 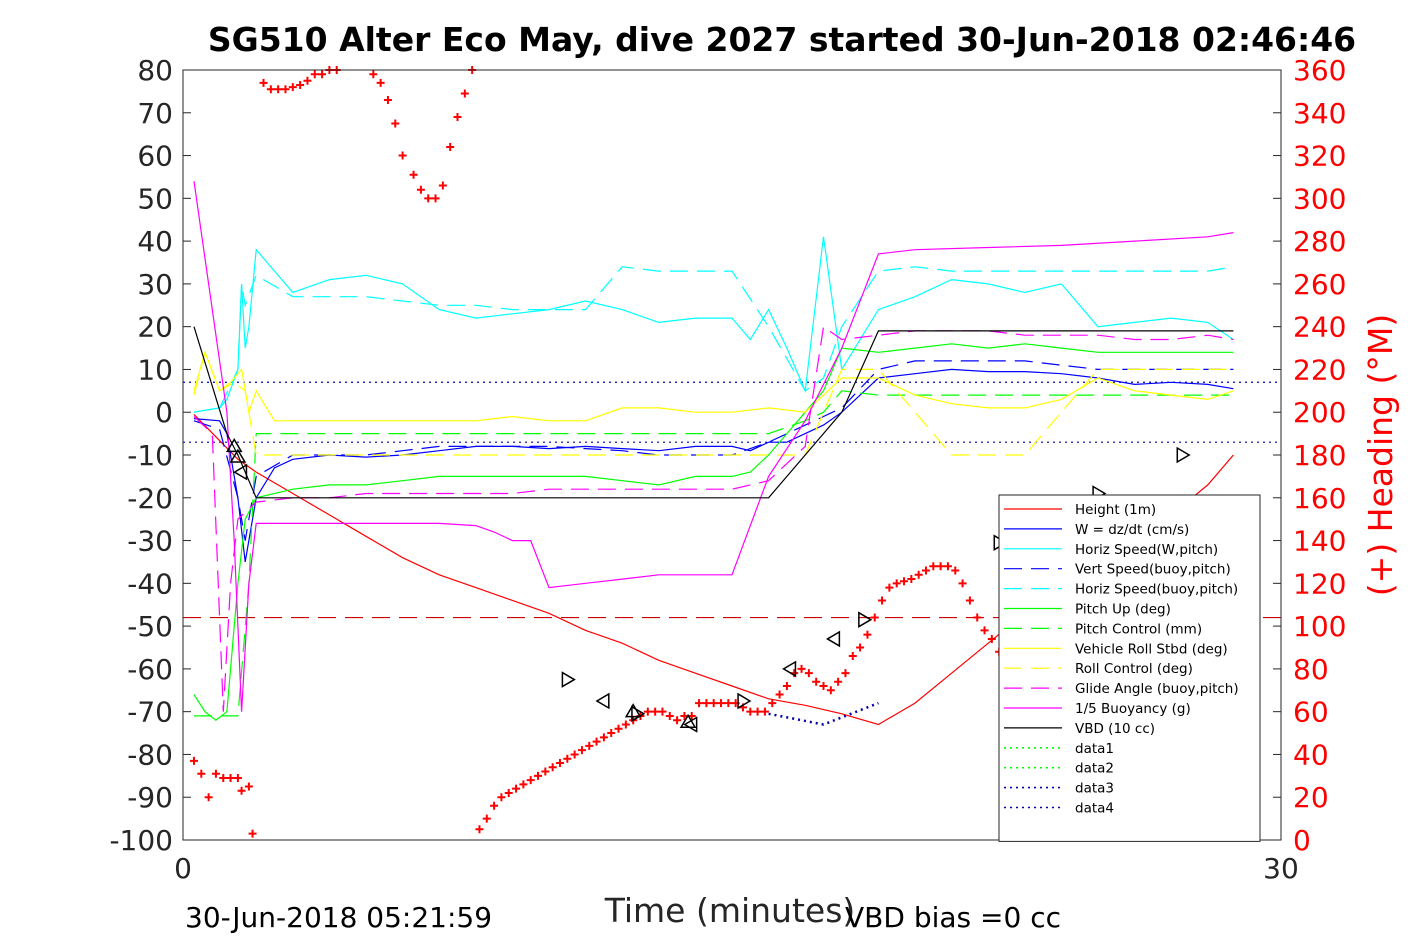 I want to click on vbd-bias-note: VBD bias =0 cc, so click(x=953, y=917).